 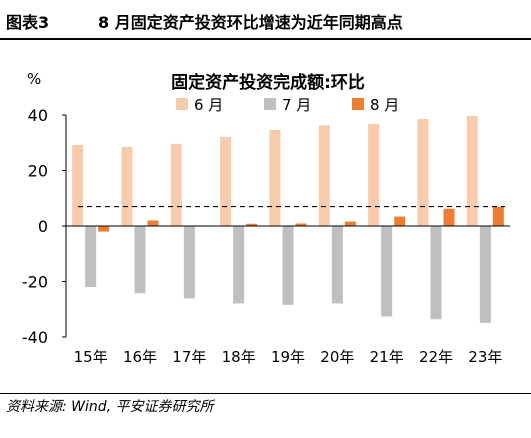 I want to click on legend-label-1: 6 月, so click(x=208, y=105).